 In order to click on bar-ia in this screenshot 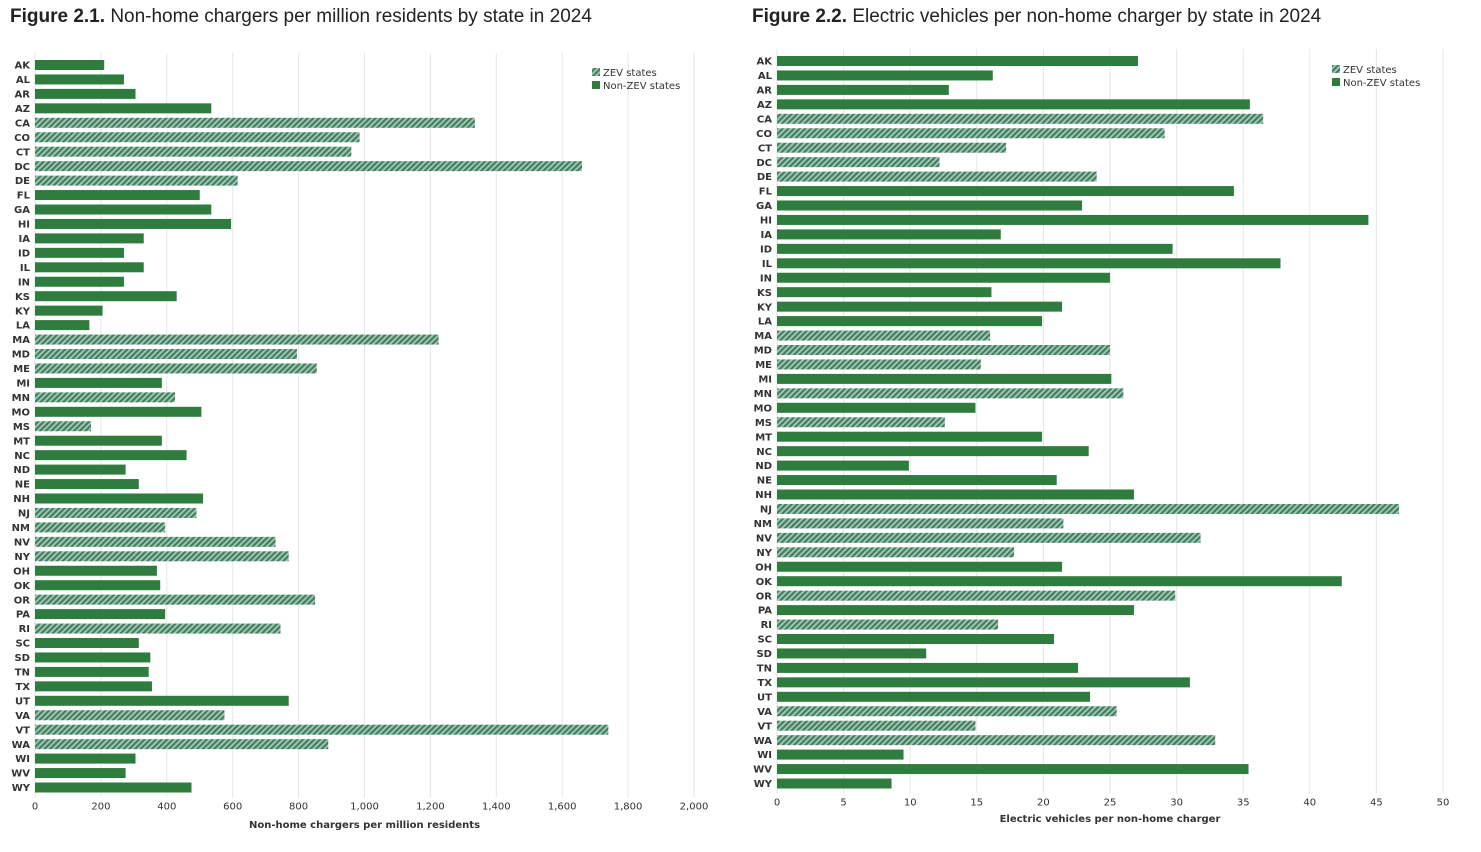, I will do `click(89, 238)`.